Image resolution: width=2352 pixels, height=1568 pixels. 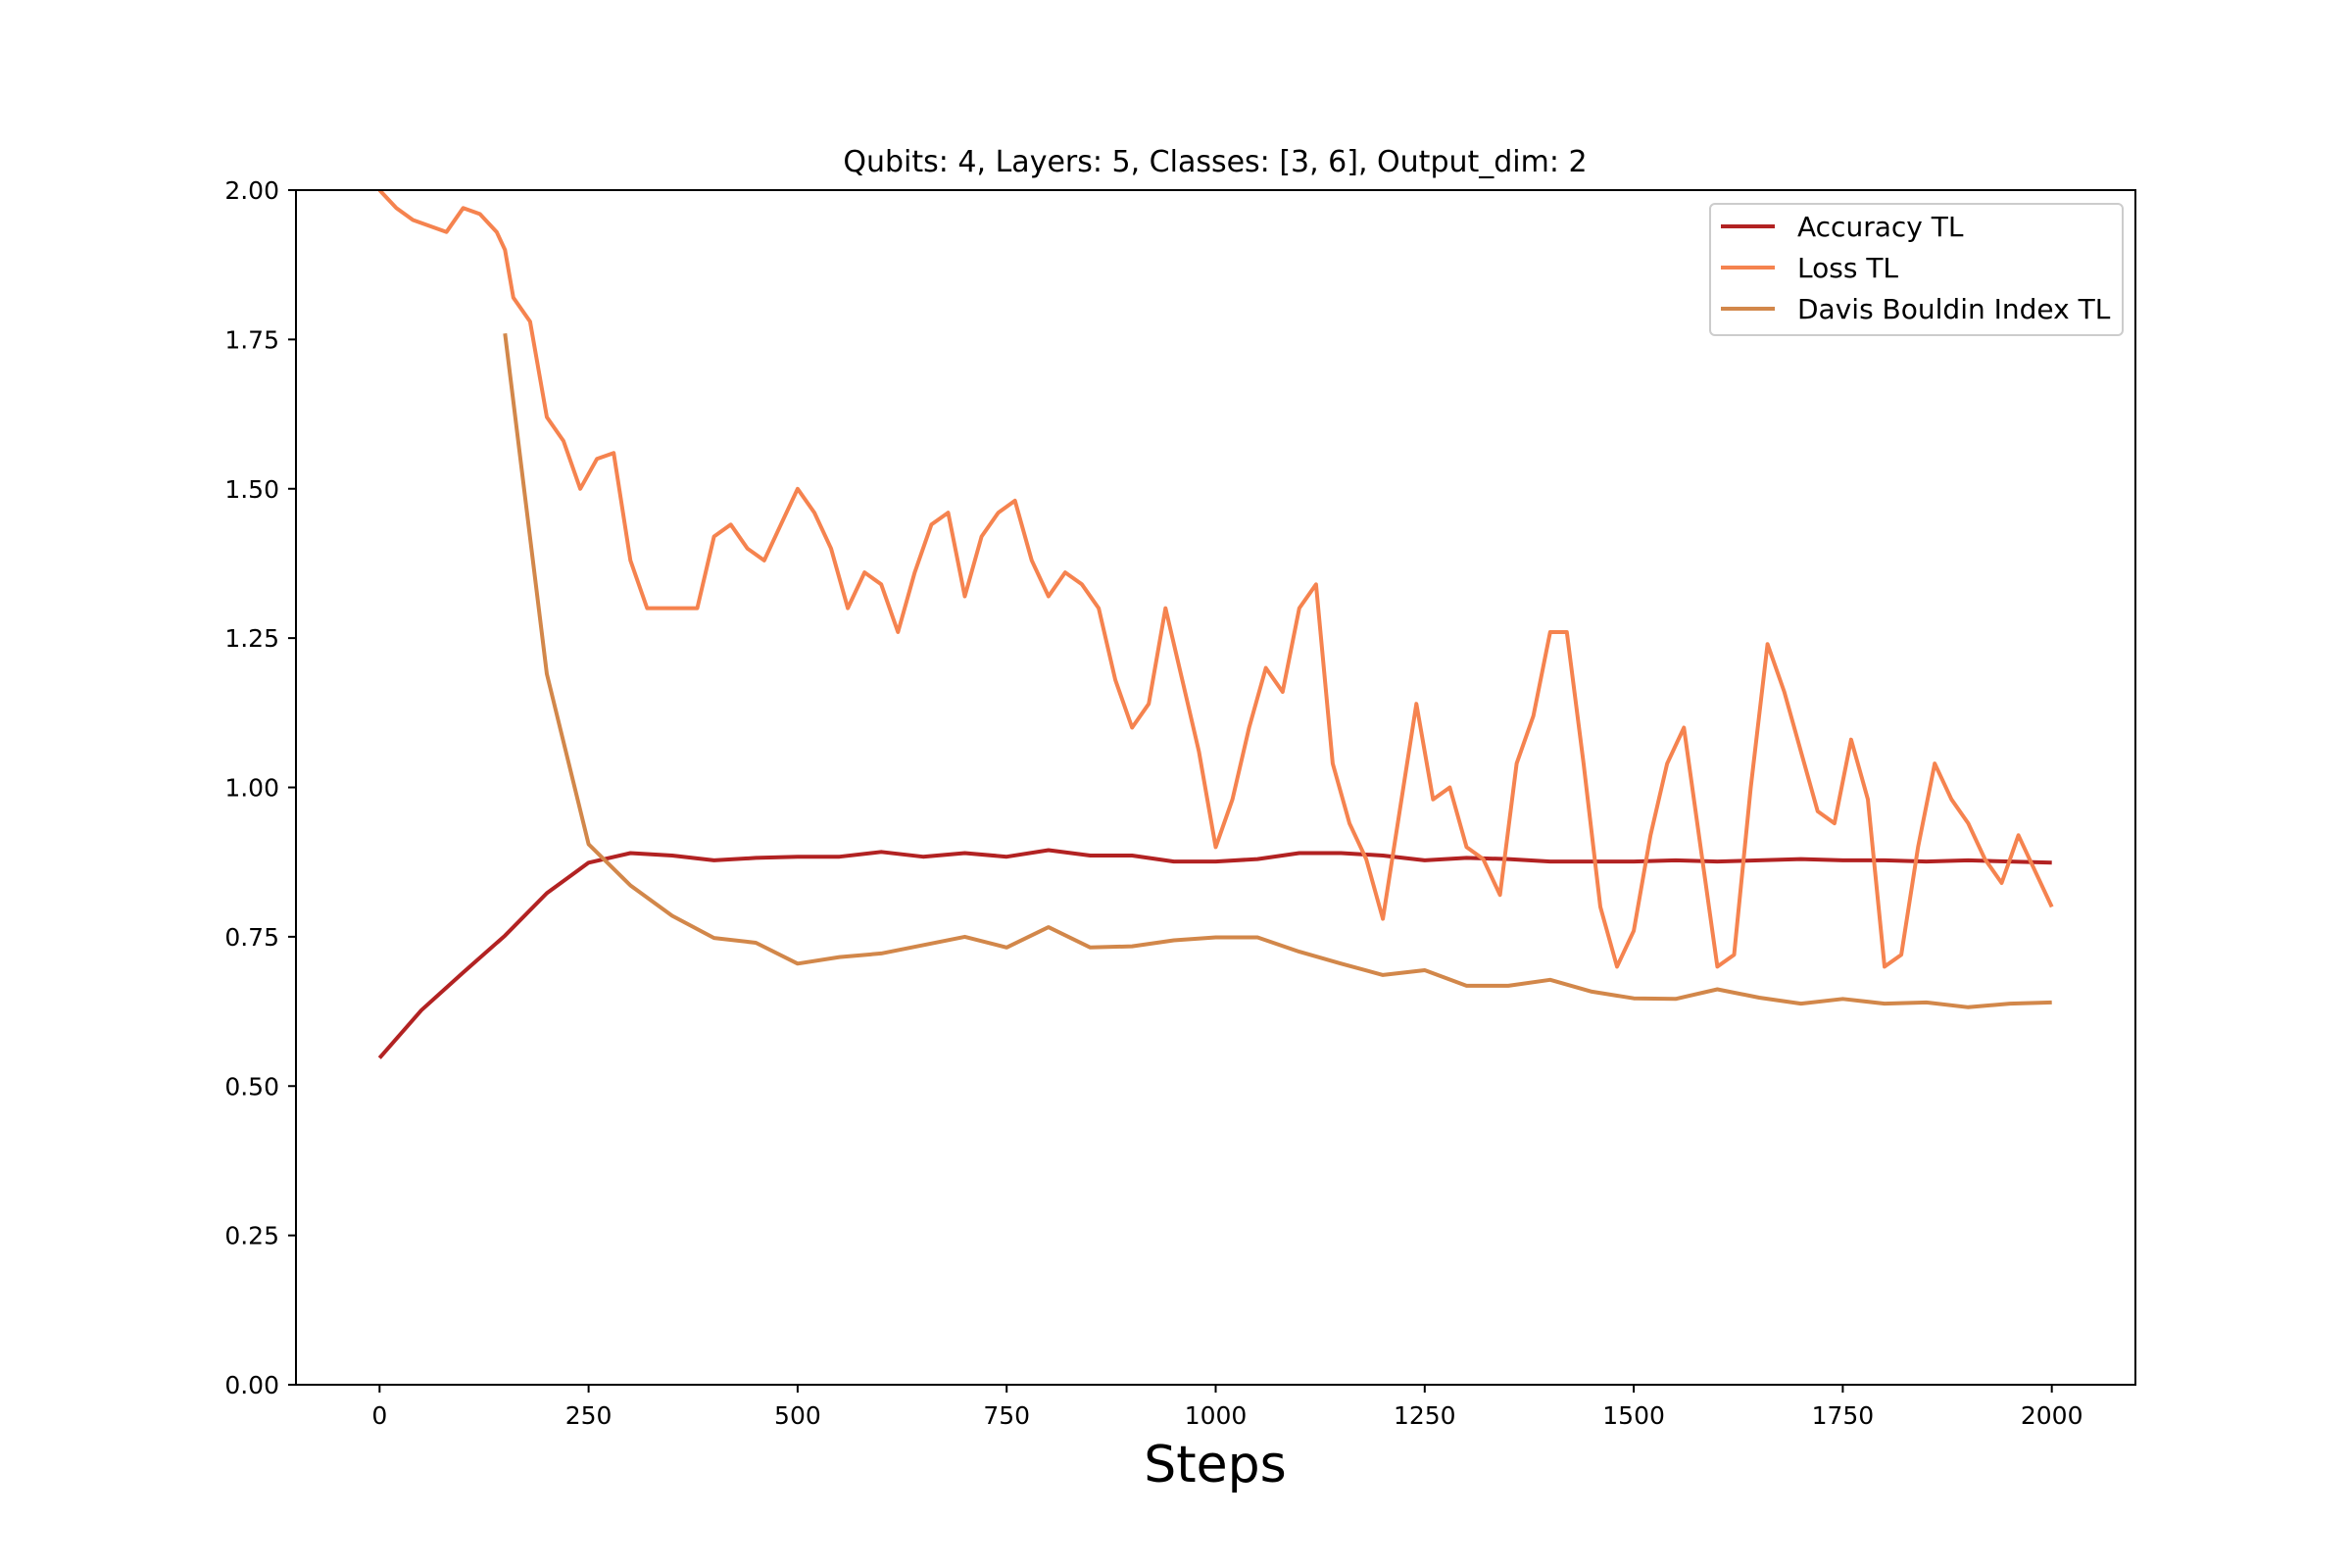 I want to click on x-tick-label: 1000, so click(x=1216, y=1415).